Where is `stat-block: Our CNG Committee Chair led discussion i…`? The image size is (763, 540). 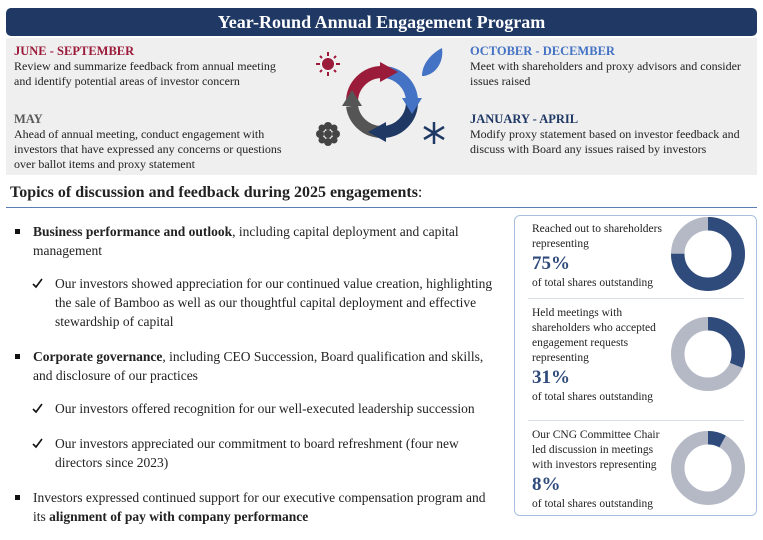 stat-block: Our CNG Committee Chair led discussion i… is located at coordinates (602, 470).